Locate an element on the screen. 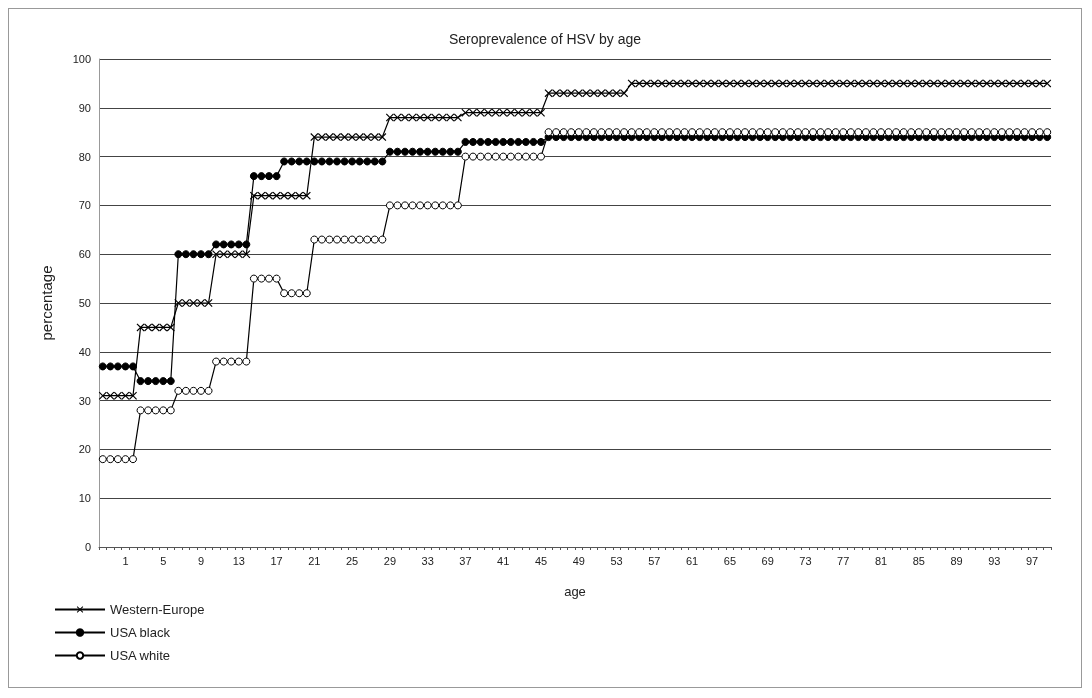 This screenshot has width=1092, height=698. x-tick-label: 97 is located at coordinates (1032, 560).